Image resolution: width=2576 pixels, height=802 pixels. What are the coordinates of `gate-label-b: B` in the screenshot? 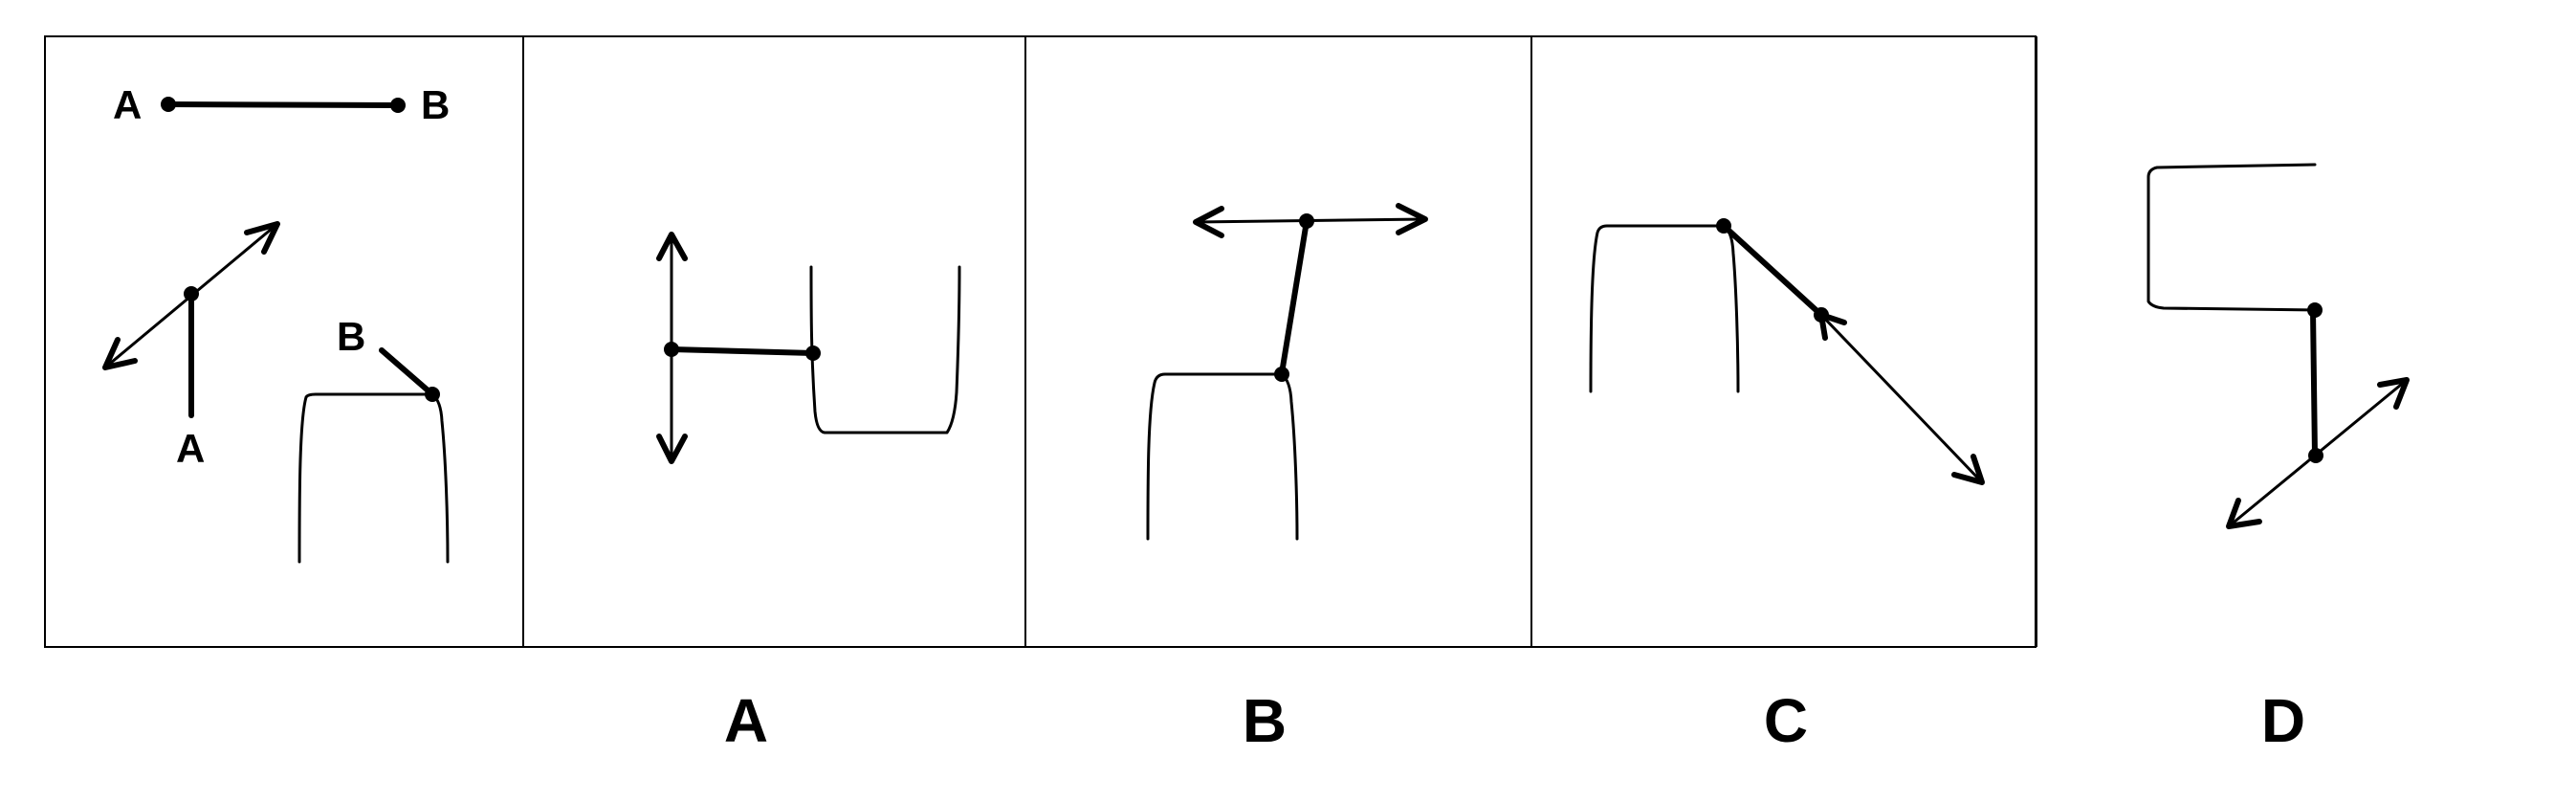 It's located at (351, 336).